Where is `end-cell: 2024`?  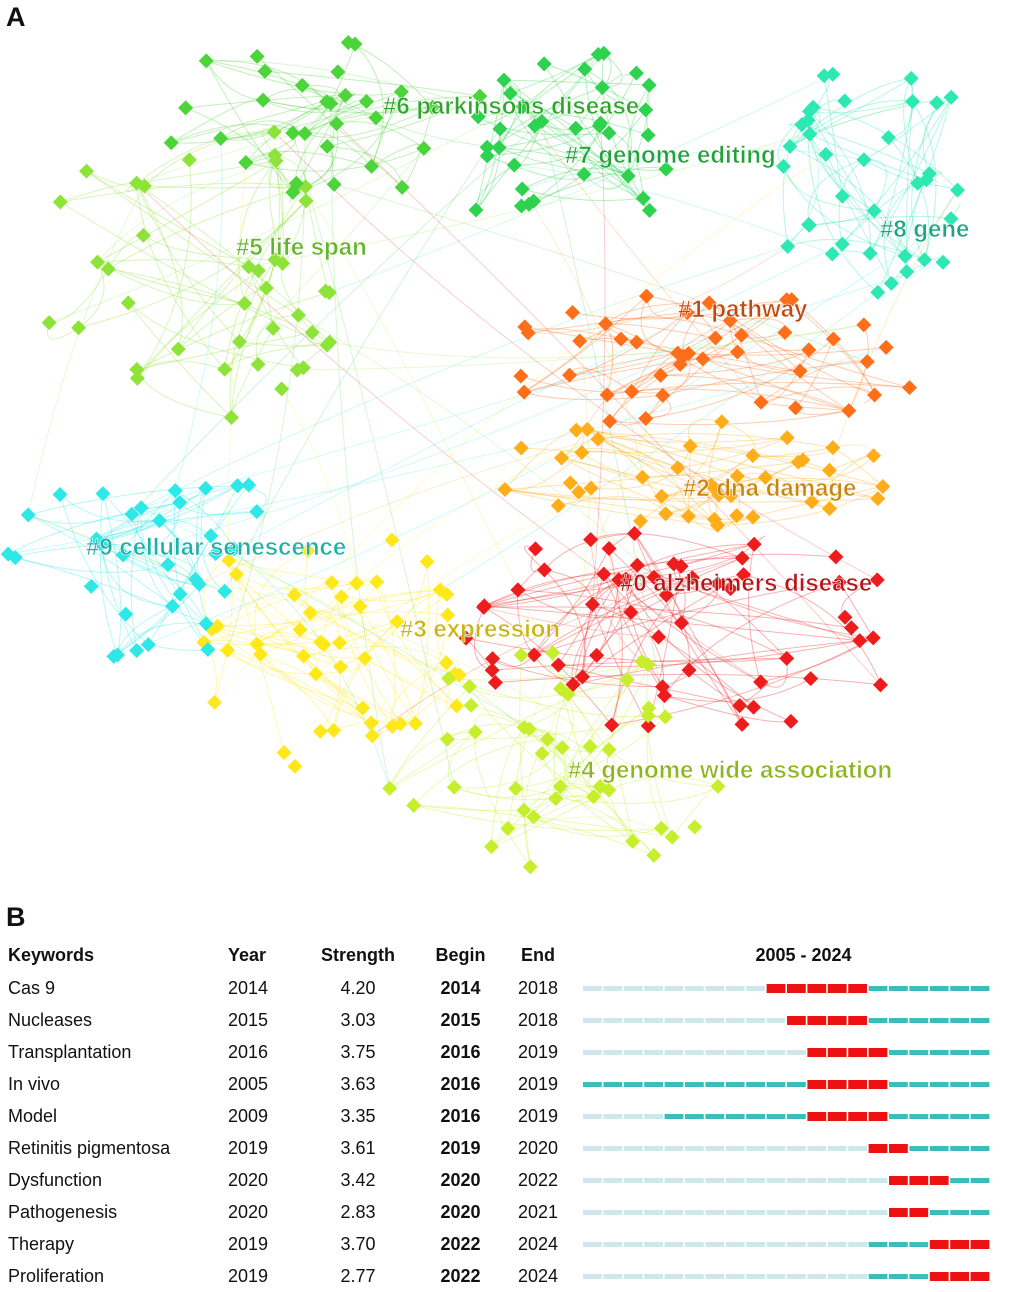
end-cell: 2024 is located at coordinates (538, 1243).